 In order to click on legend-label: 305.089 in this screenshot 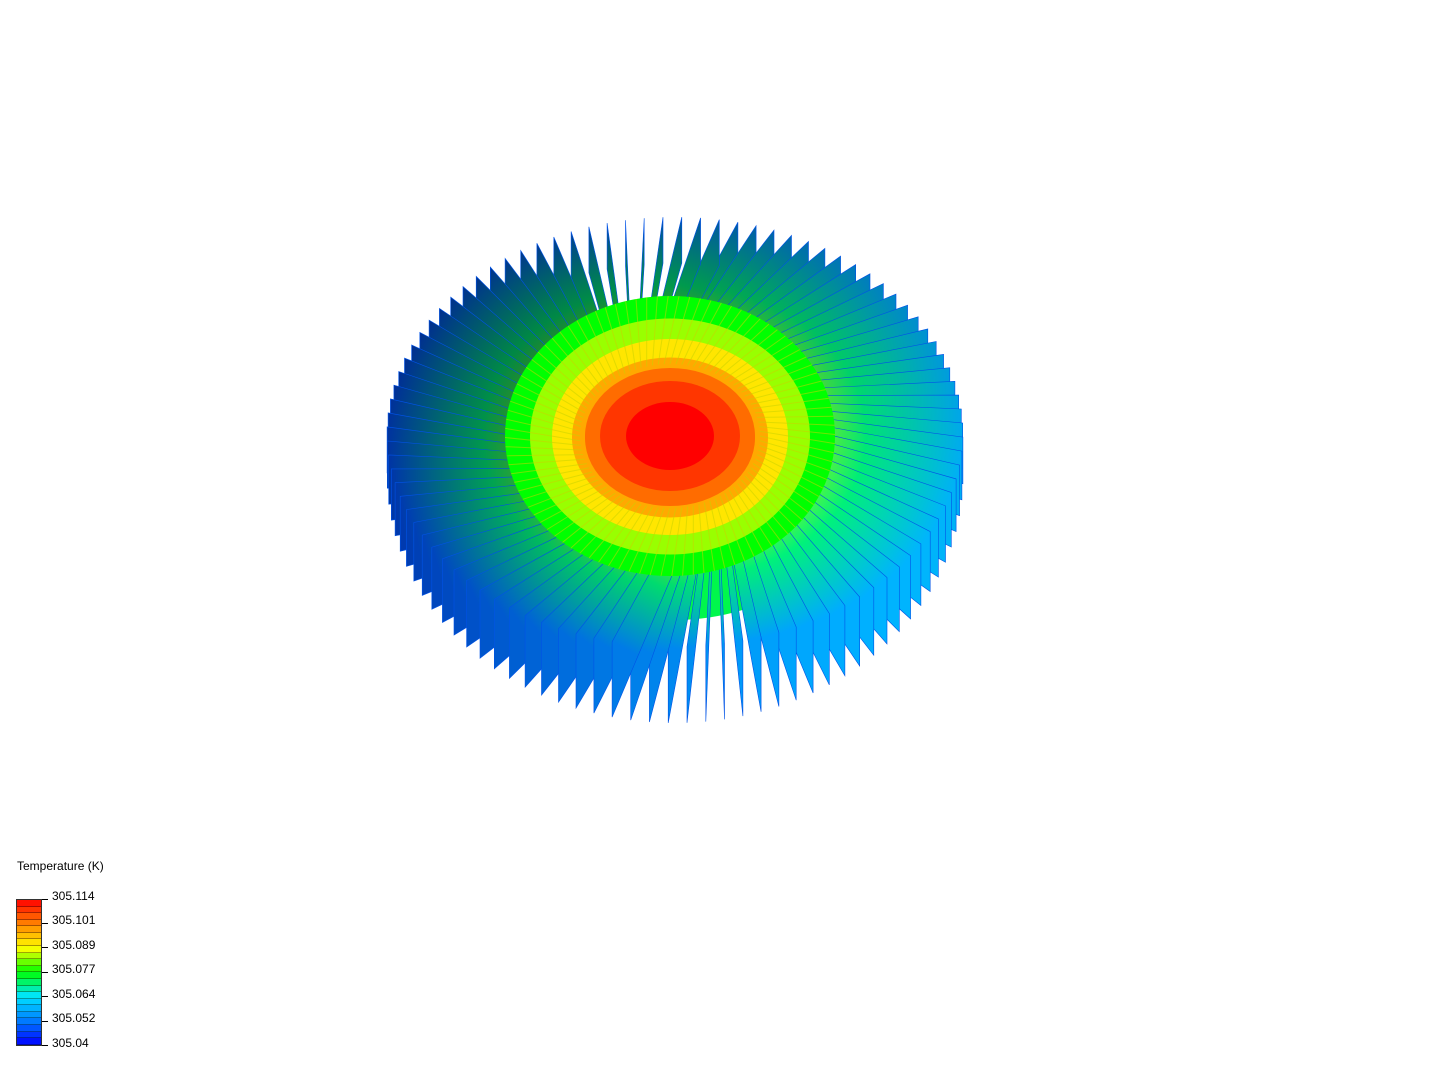, I will do `click(74, 945)`.